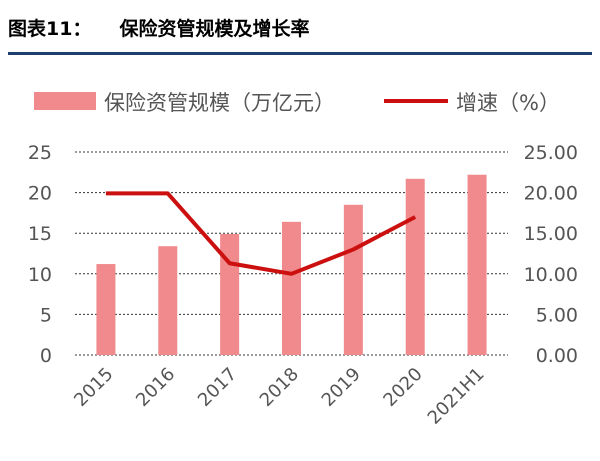  I want to click on legend-bar-label: 保险资管规模（万亿元）, so click(219, 103).